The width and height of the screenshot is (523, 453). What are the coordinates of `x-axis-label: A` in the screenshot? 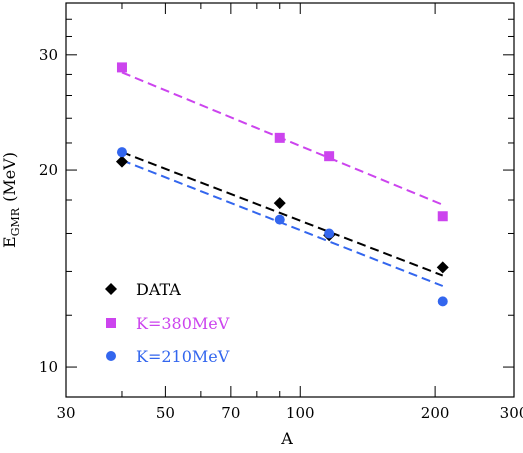 It's located at (286, 438).